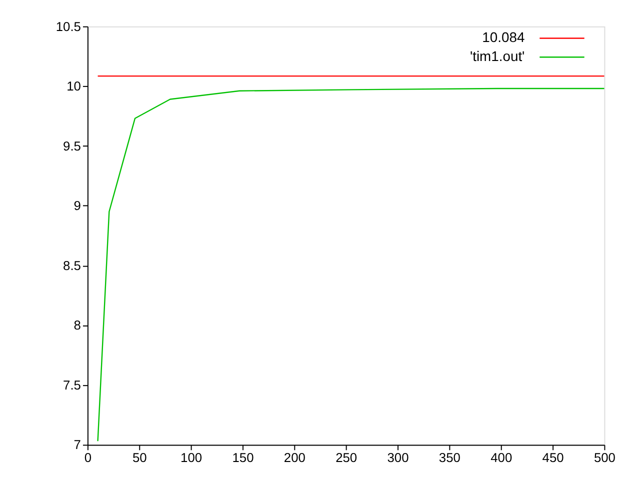 The width and height of the screenshot is (640, 480). Describe the element at coordinates (72, 146) in the screenshot. I see `y-tick-label: 9.5` at that location.